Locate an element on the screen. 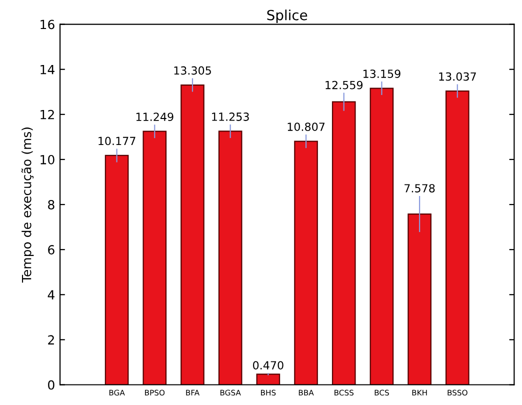 Image resolution: width=522 pixels, height=405 pixels. data-label: 11.253 is located at coordinates (230, 116).